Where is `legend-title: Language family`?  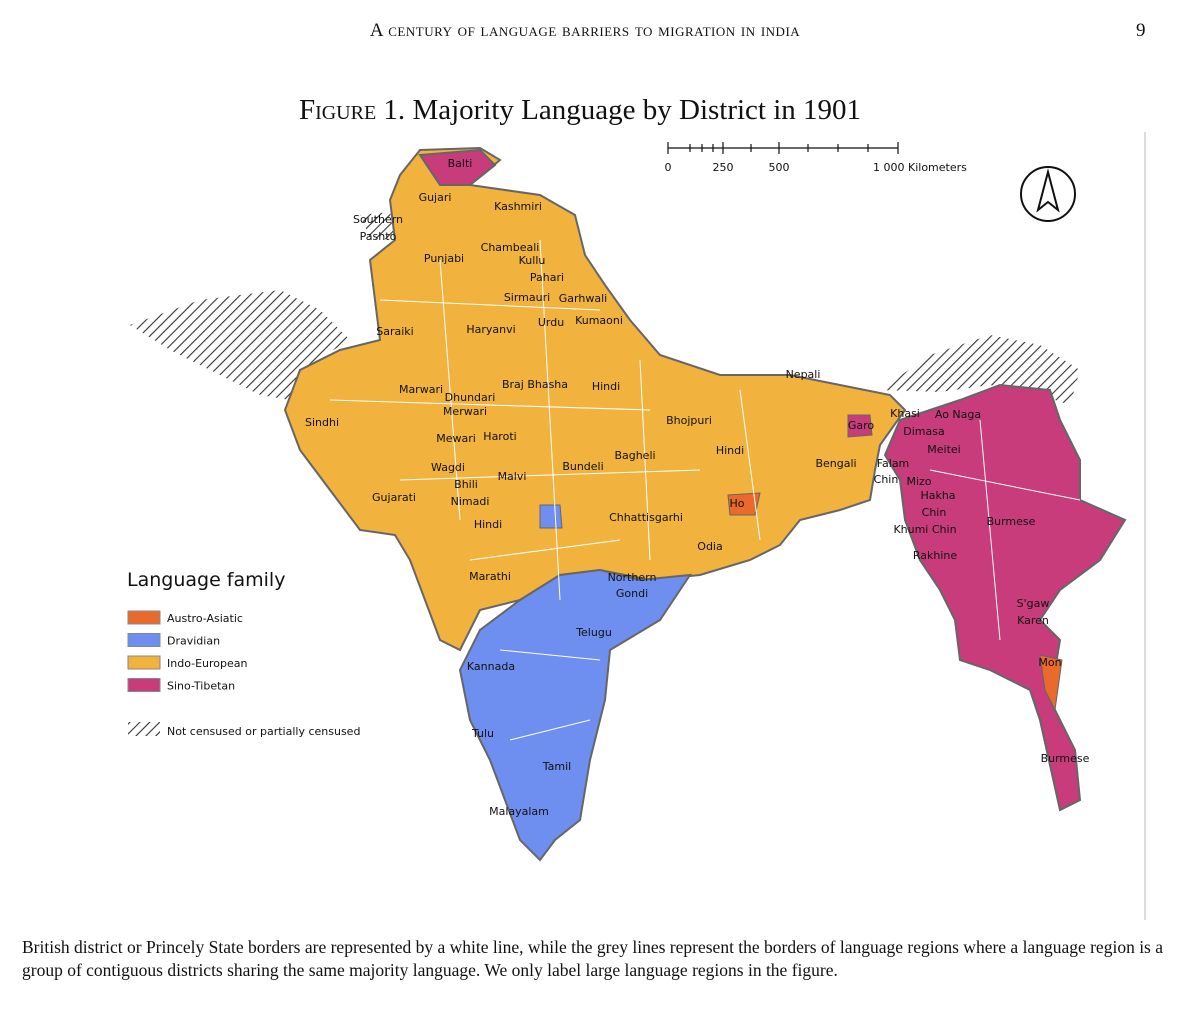 legend-title: Language family is located at coordinates (206, 580).